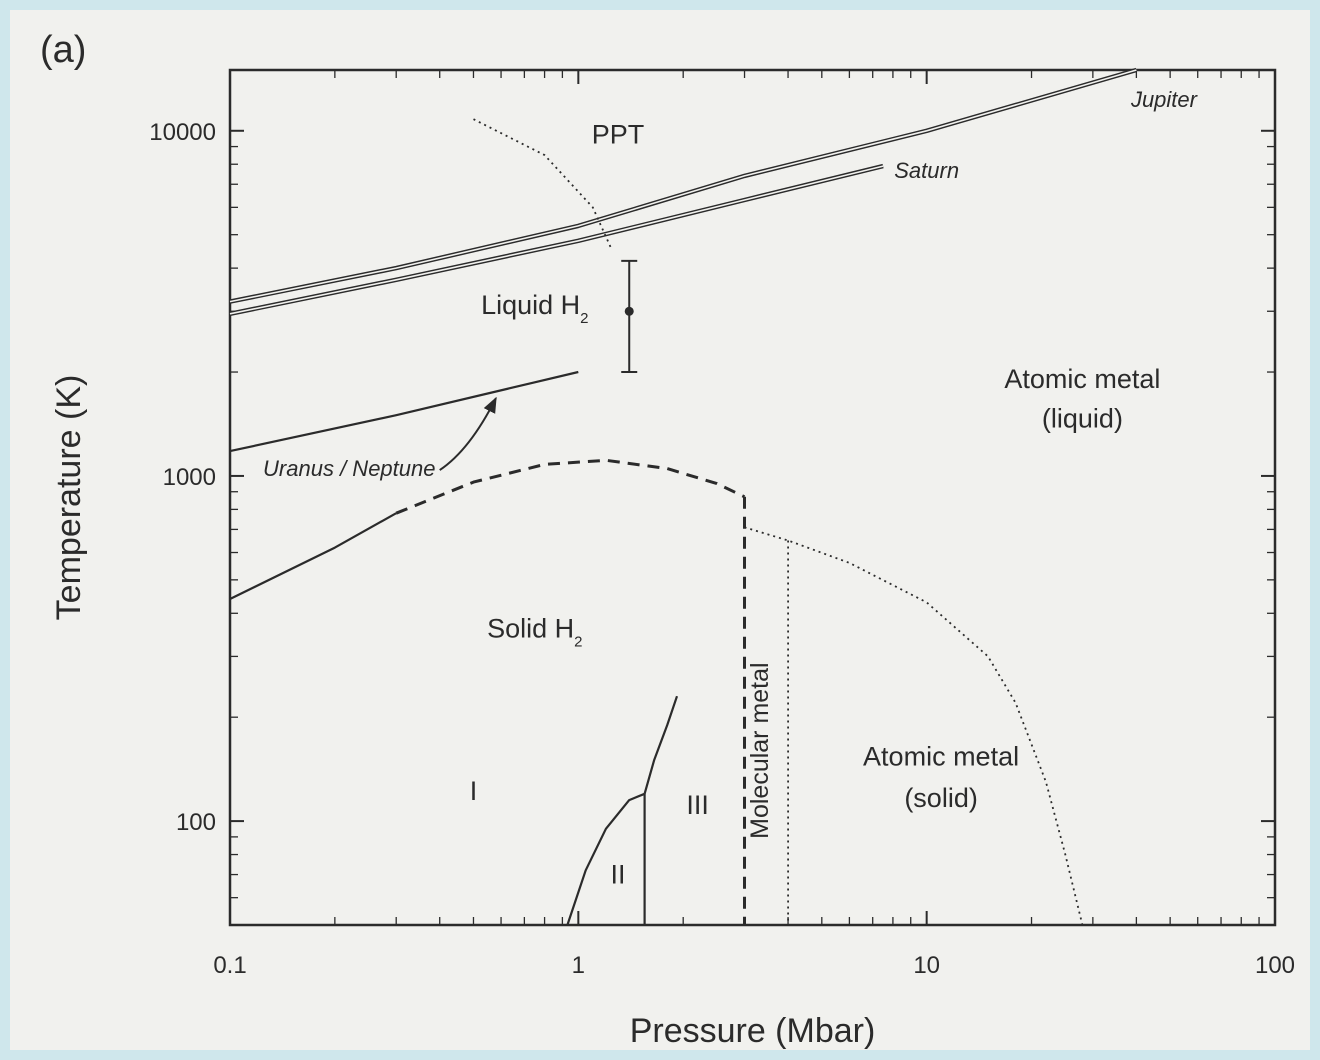 Image resolution: width=1320 pixels, height=1060 pixels. I want to click on error-bar-point, so click(629, 311).